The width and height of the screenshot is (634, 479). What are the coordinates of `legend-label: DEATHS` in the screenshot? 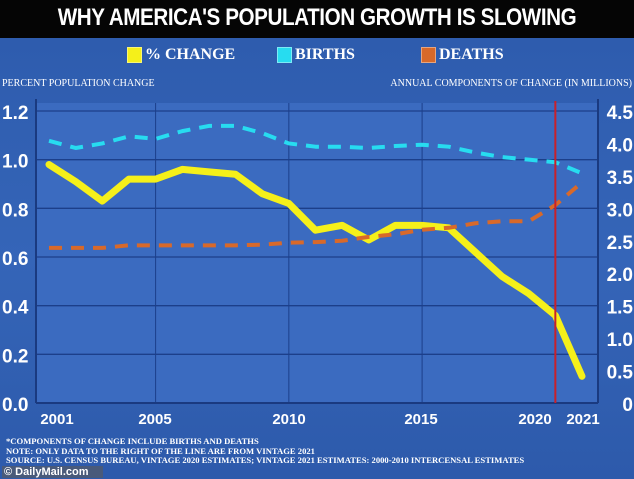 It's located at (471, 54).